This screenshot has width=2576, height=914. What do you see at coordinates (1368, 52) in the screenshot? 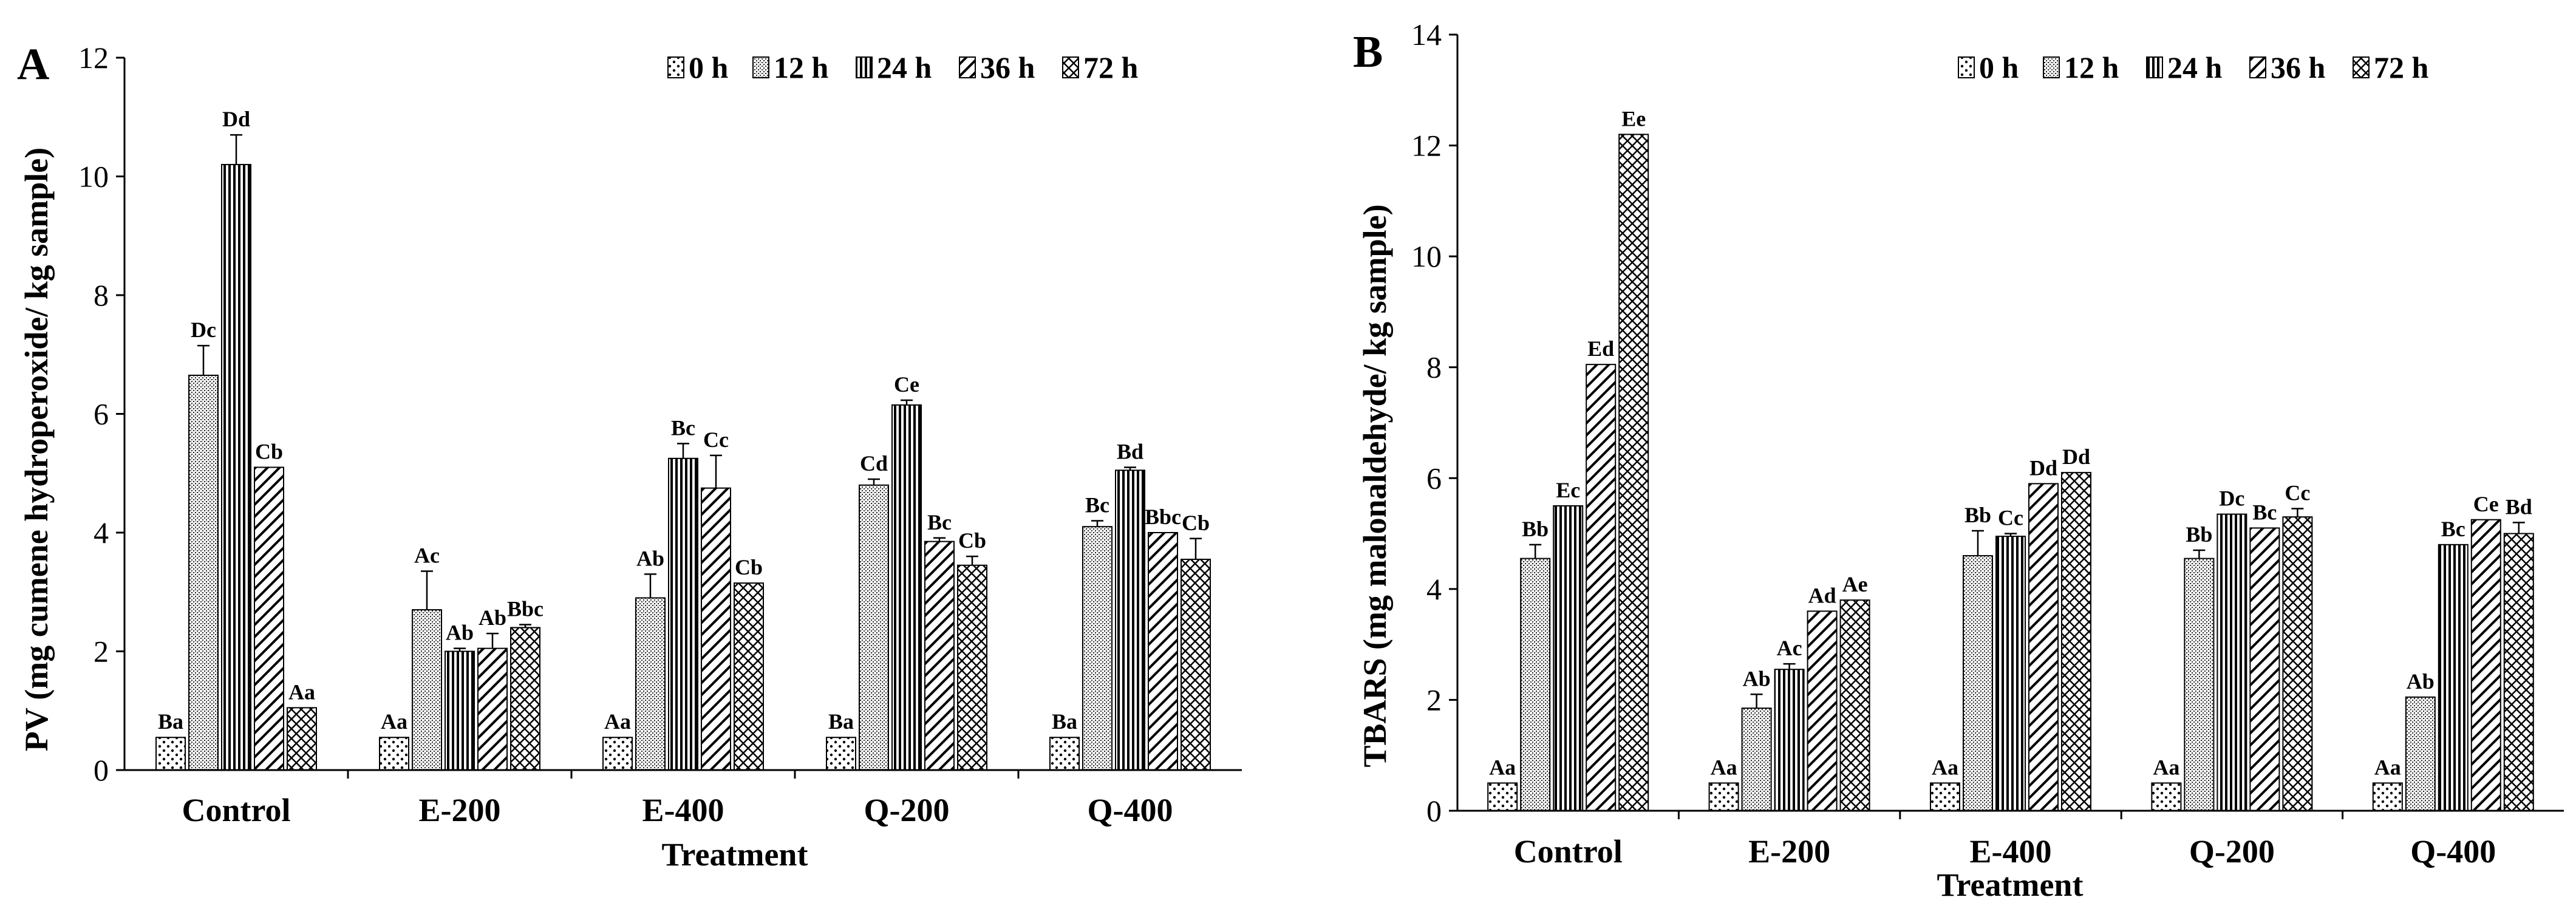
I see `panel-label-b: B` at bounding box center [1368, 52].